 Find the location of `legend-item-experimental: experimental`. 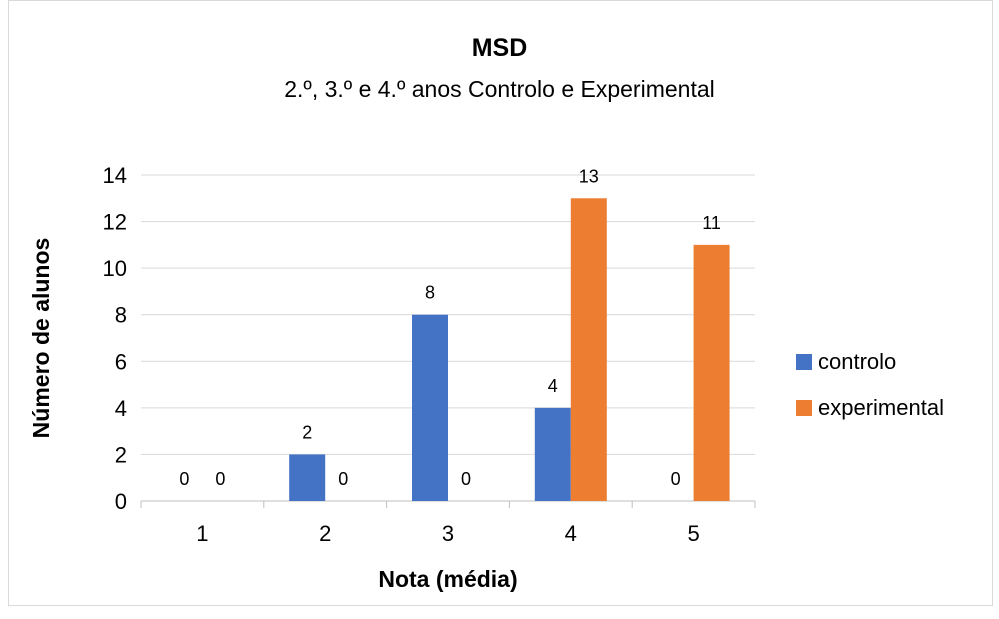

legend-item-experimental: experimental is located at coordinates (870, 408).